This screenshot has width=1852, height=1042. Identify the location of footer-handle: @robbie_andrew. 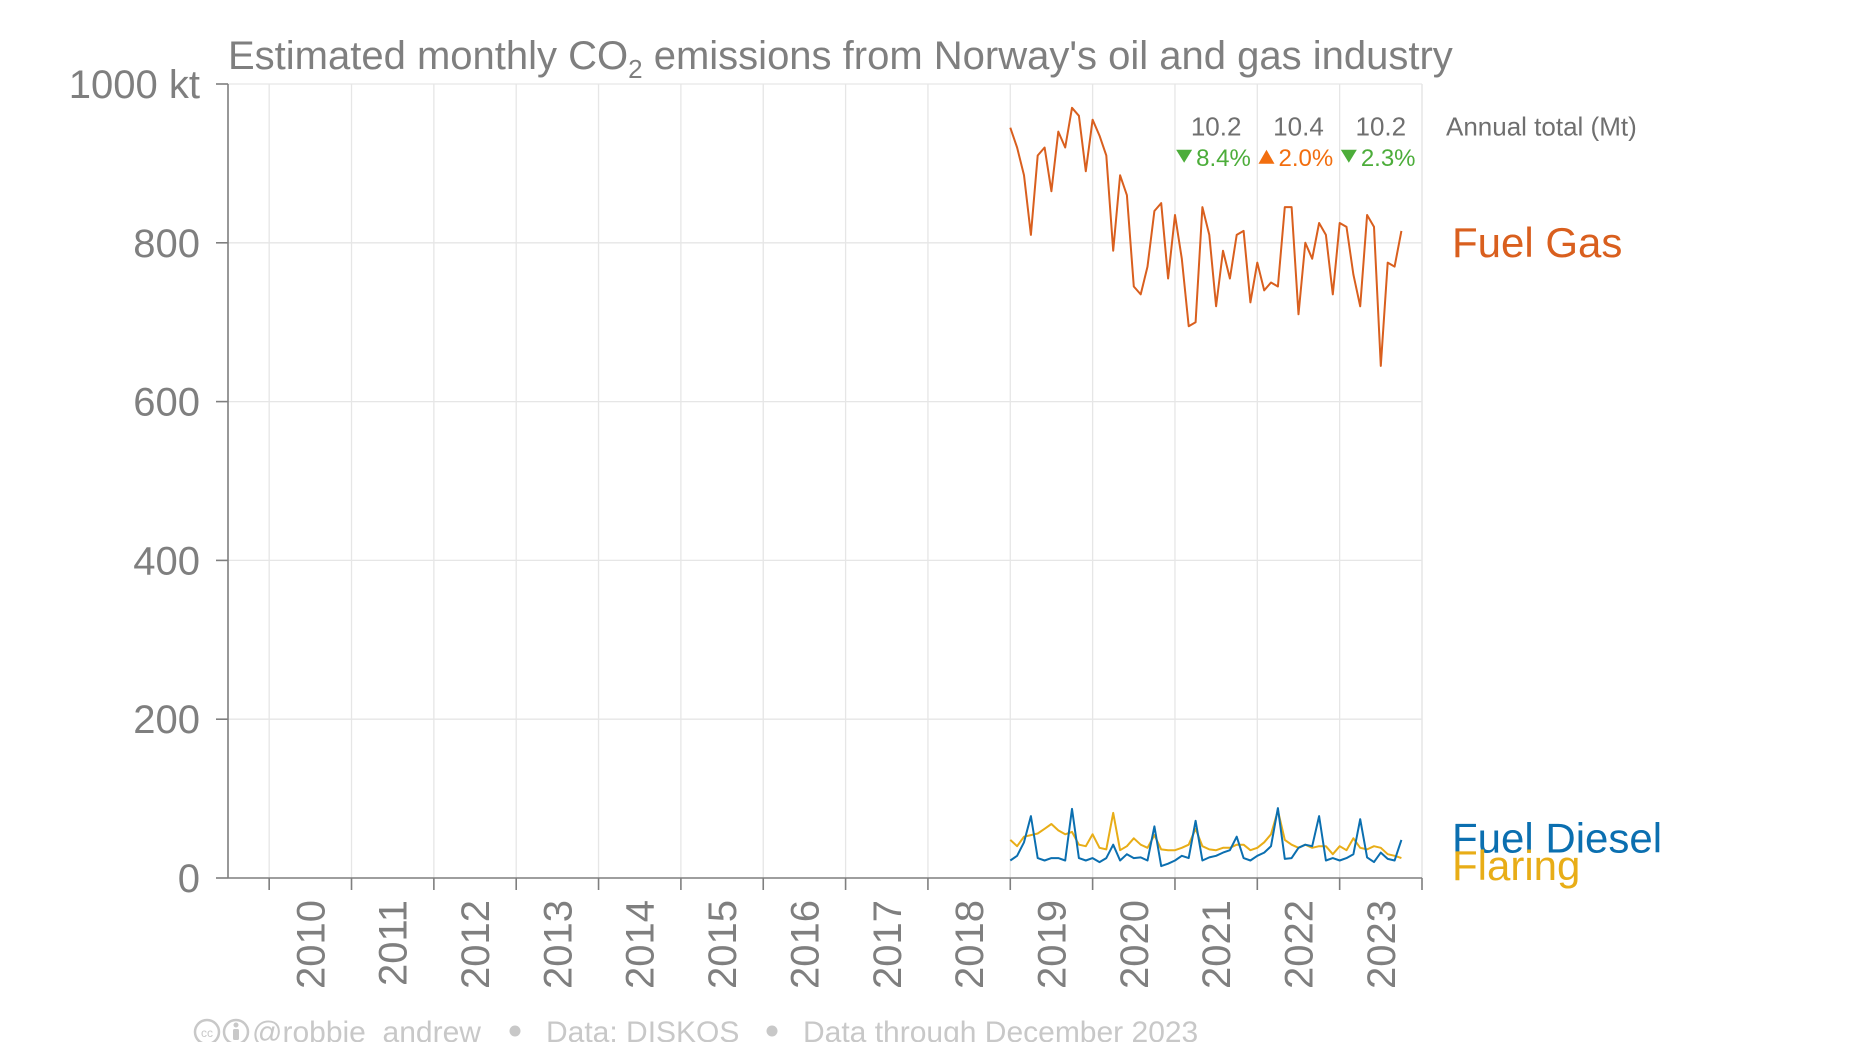
(366, 1029).